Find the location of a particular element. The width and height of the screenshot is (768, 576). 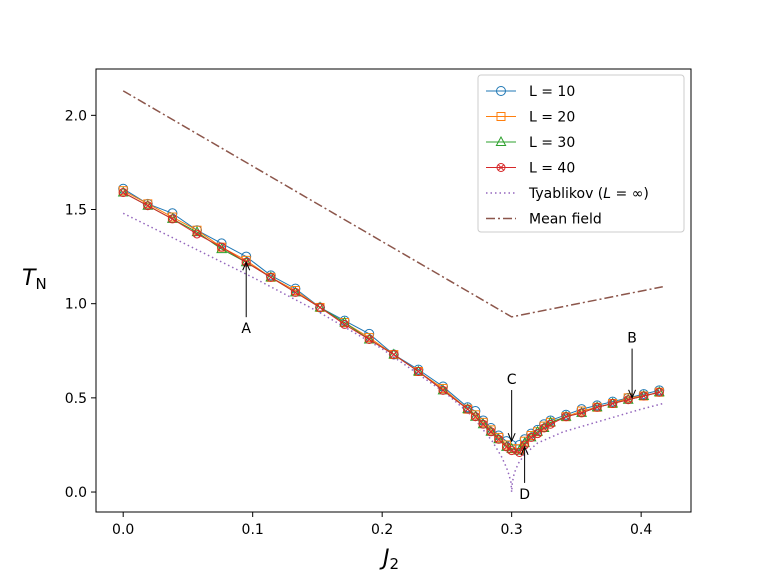

legend-entry-tyablikov: Tyablikov (L = ∞) is located at coordinates (567, 194).